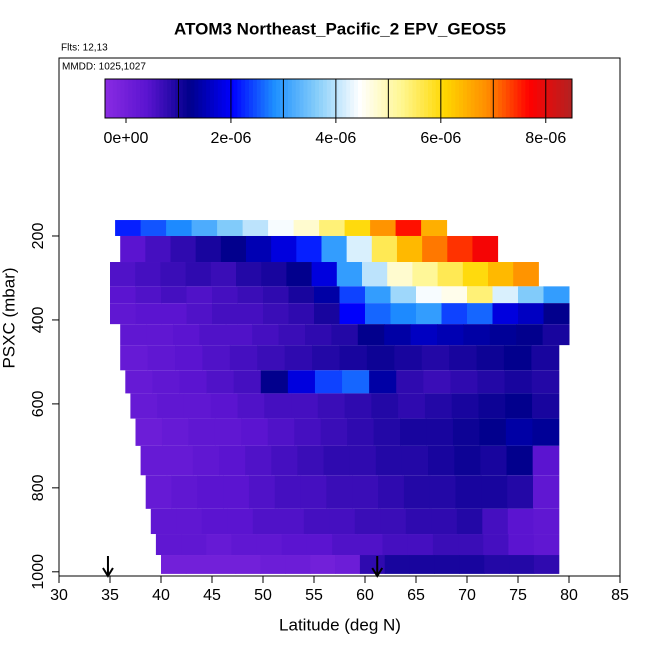 The image size is (650, 650). What do you see at coordinates (212, 595) in the screenshot?
I see `x-tick-label: 45` at bounding box center [212, 595].